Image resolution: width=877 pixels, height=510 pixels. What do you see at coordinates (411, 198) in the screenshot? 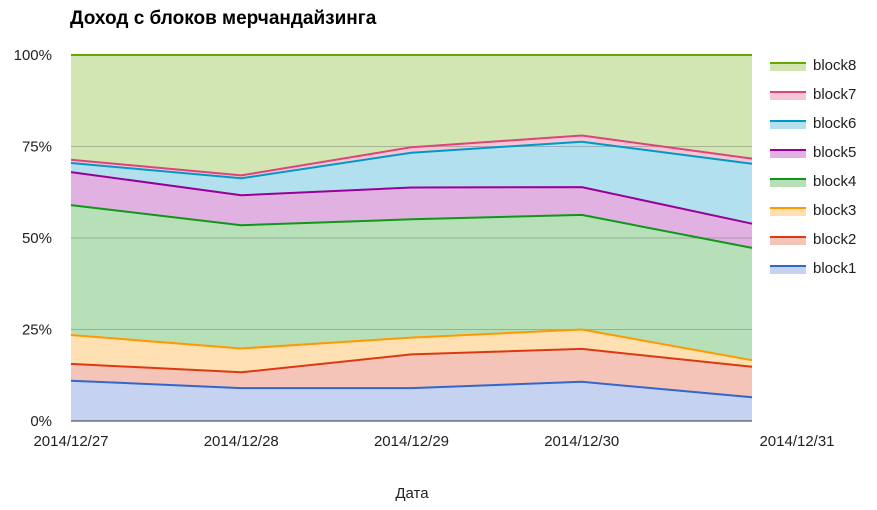
I see `line-block5` at bounding box center [411, 198].